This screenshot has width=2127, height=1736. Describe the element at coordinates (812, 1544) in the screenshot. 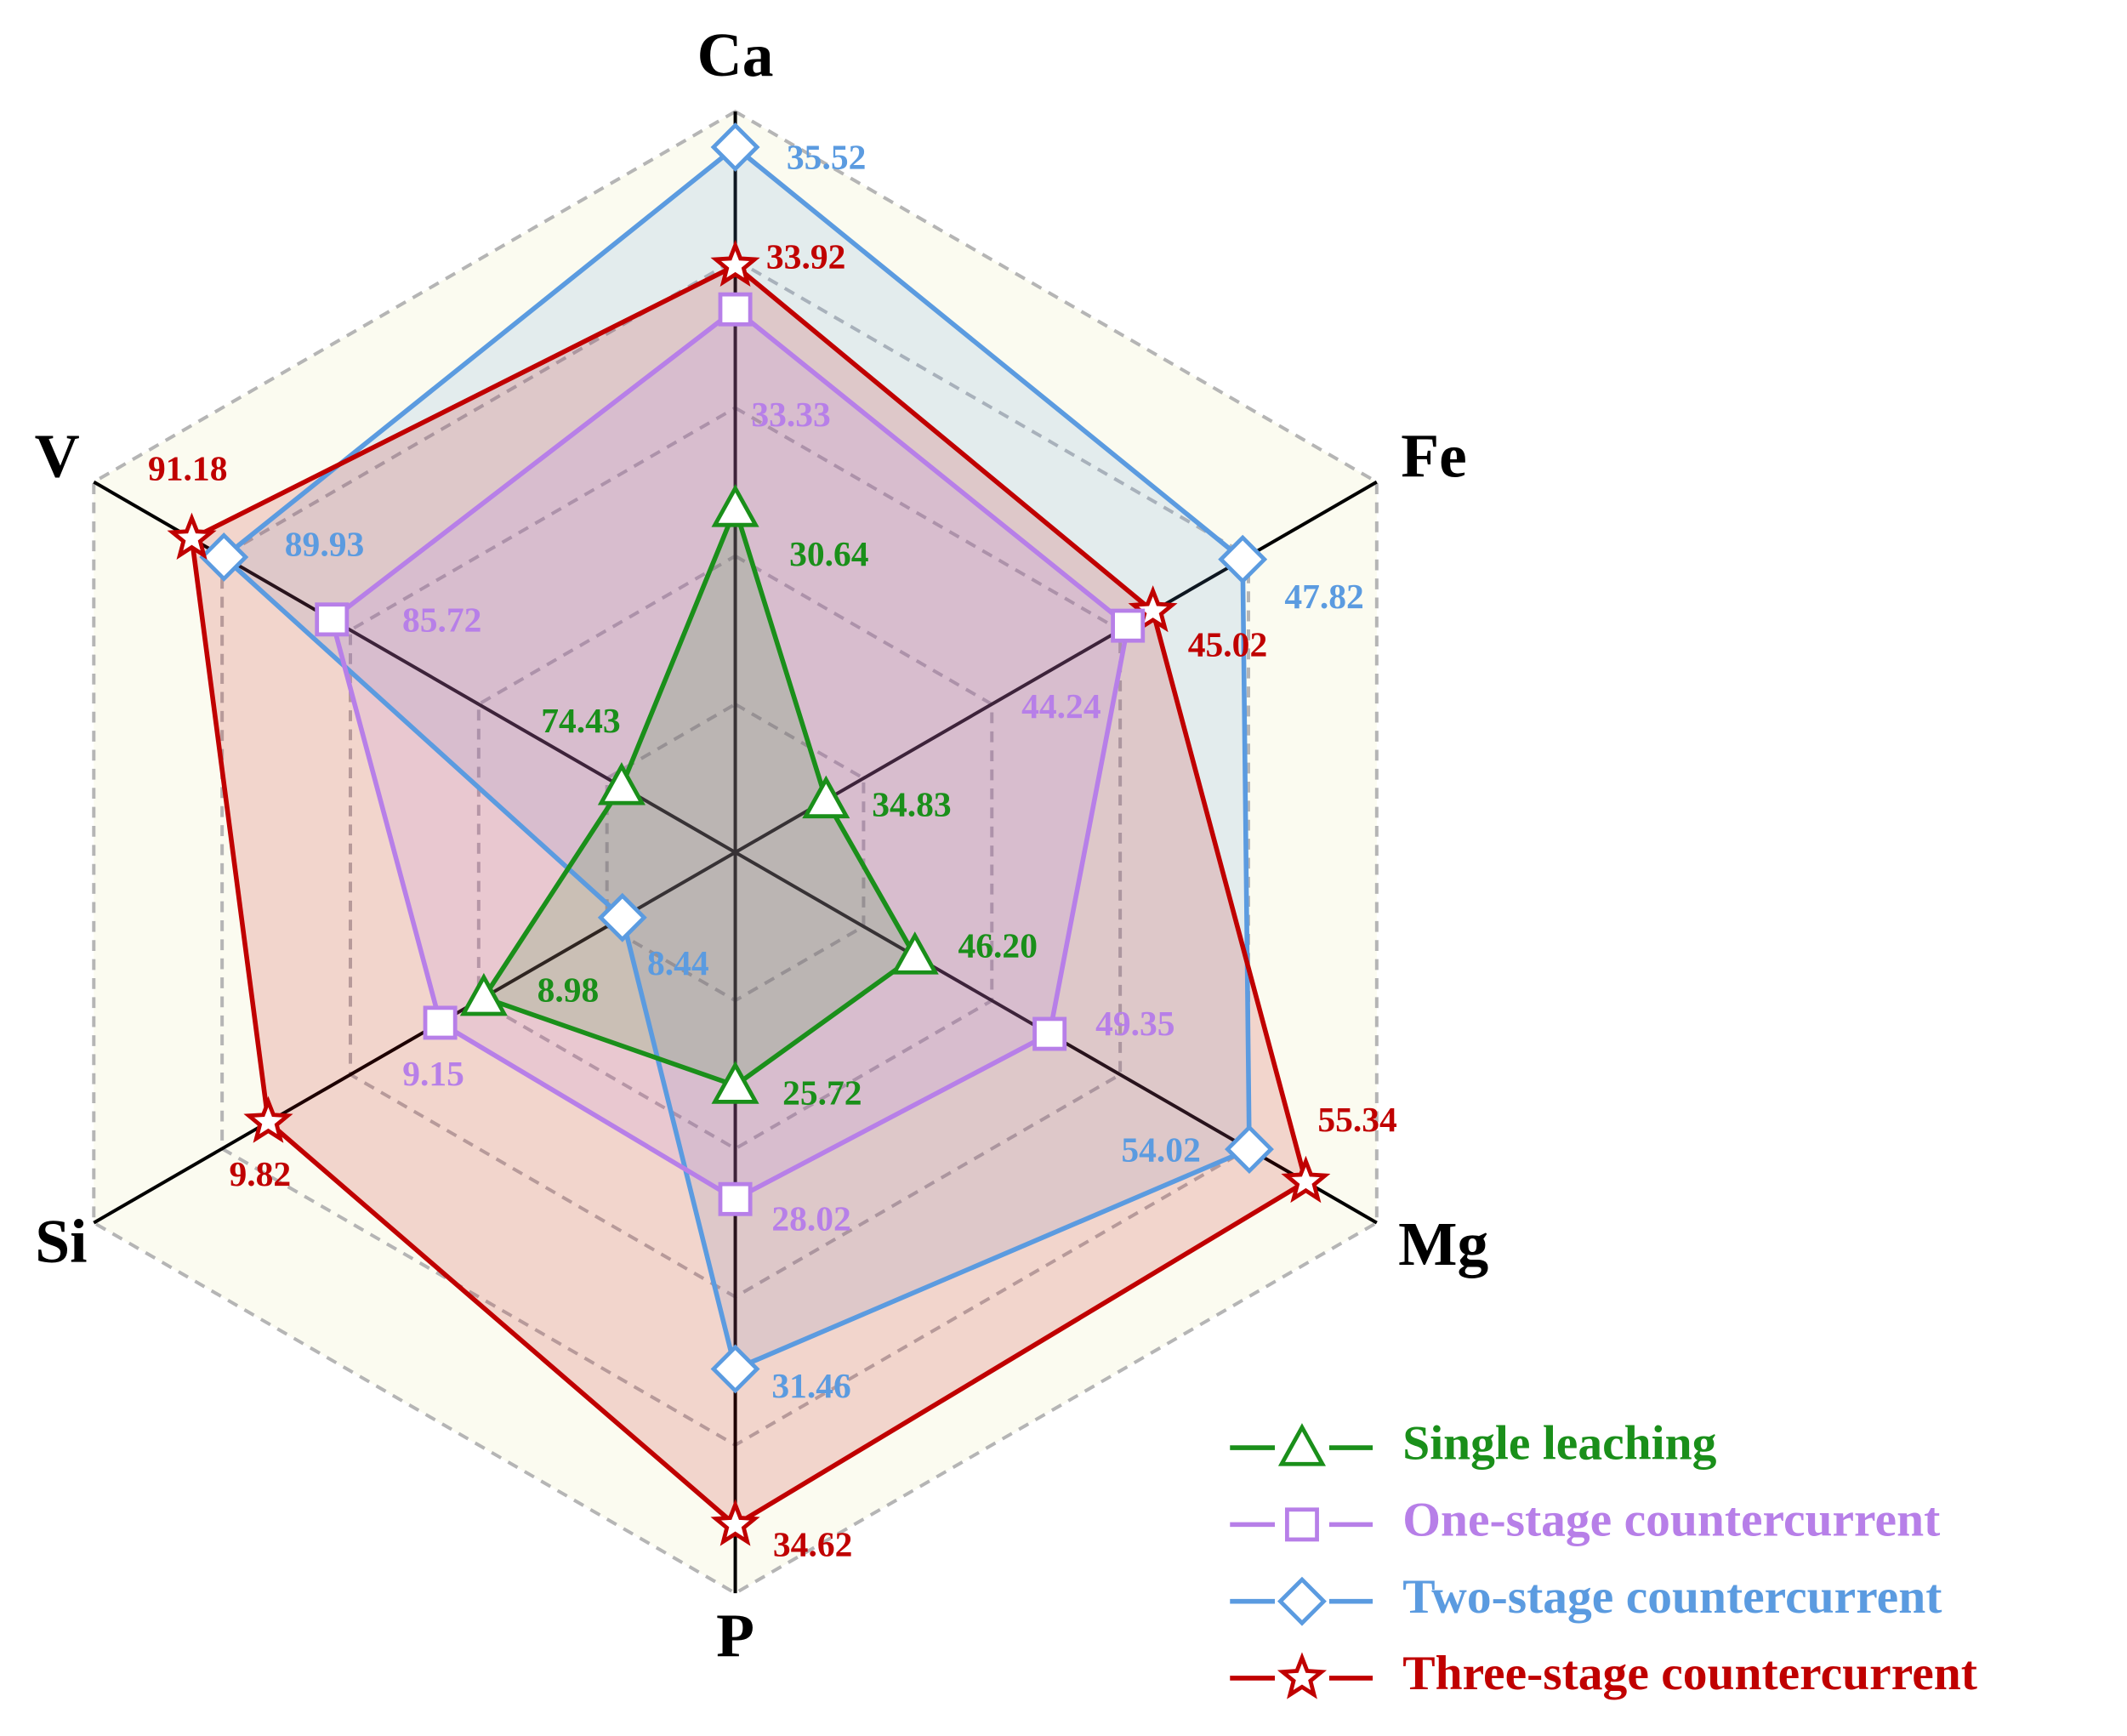

I see `value-label: 34.62` at that location.